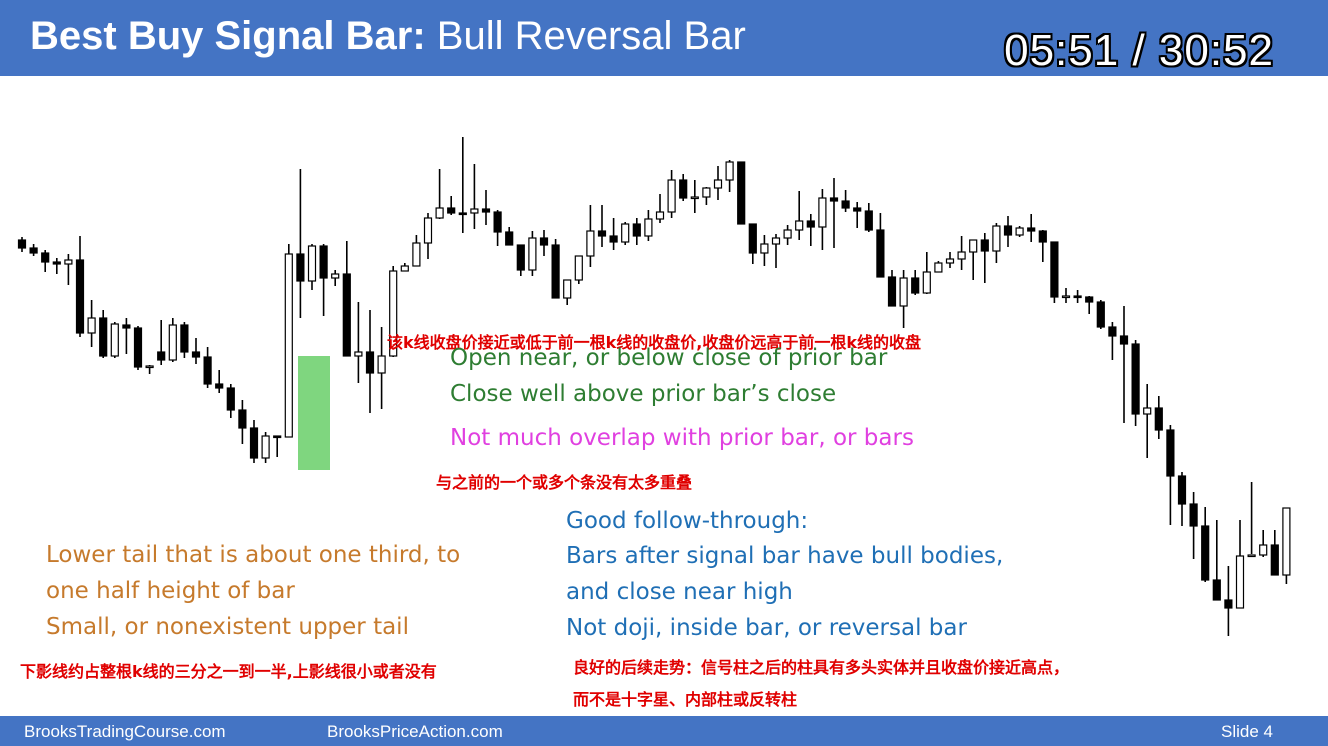  I want to click on lower-tail-text-2: one half height of bar, so click(170, 591).